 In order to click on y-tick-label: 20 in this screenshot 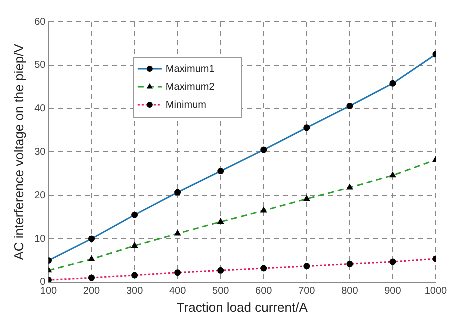, I will do `click(40, 196)`.